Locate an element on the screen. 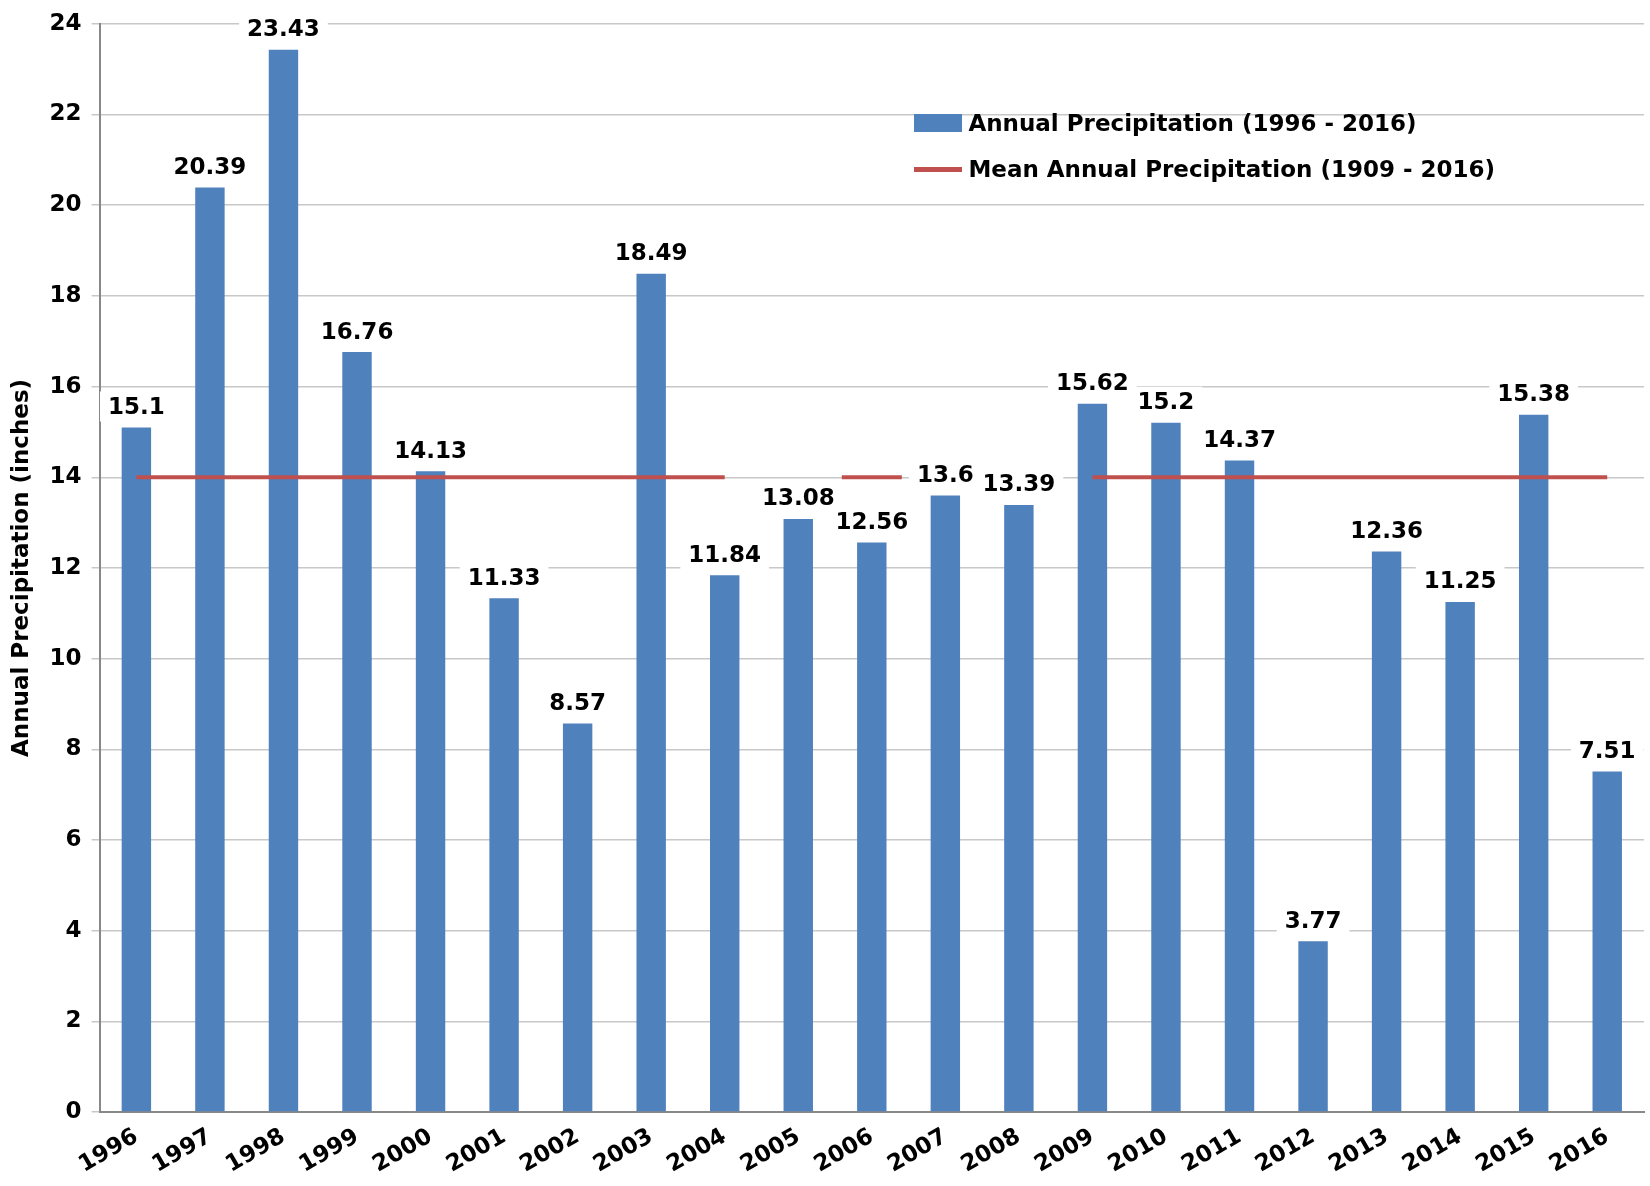  data-label: 20.39 is located at coordinates (210, 165).